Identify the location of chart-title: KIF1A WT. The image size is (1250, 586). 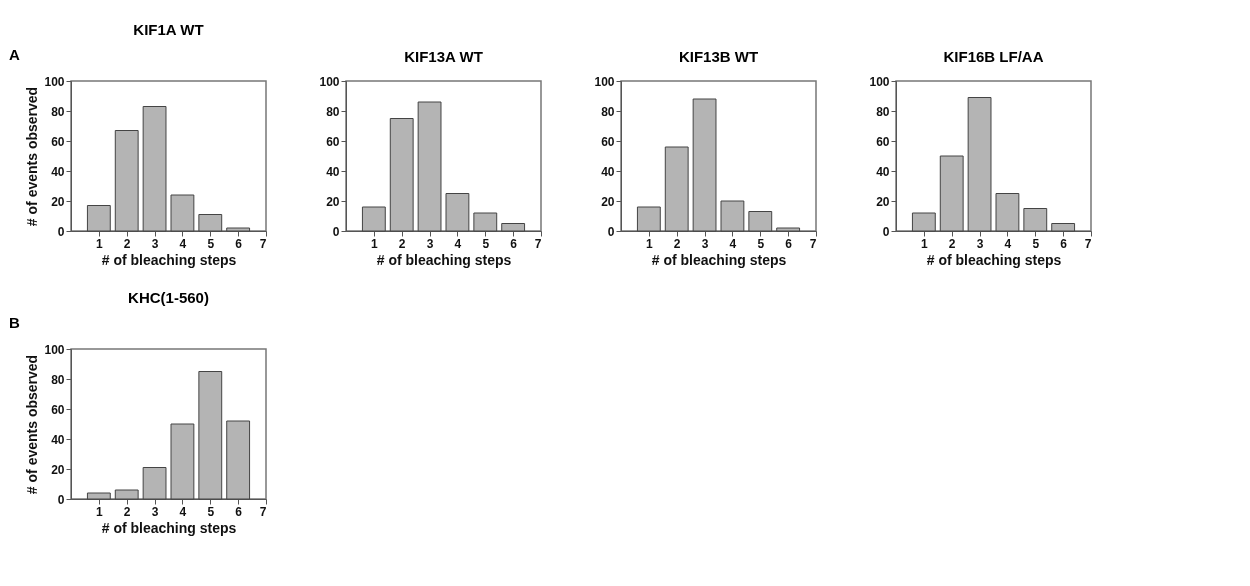
(168, 29).